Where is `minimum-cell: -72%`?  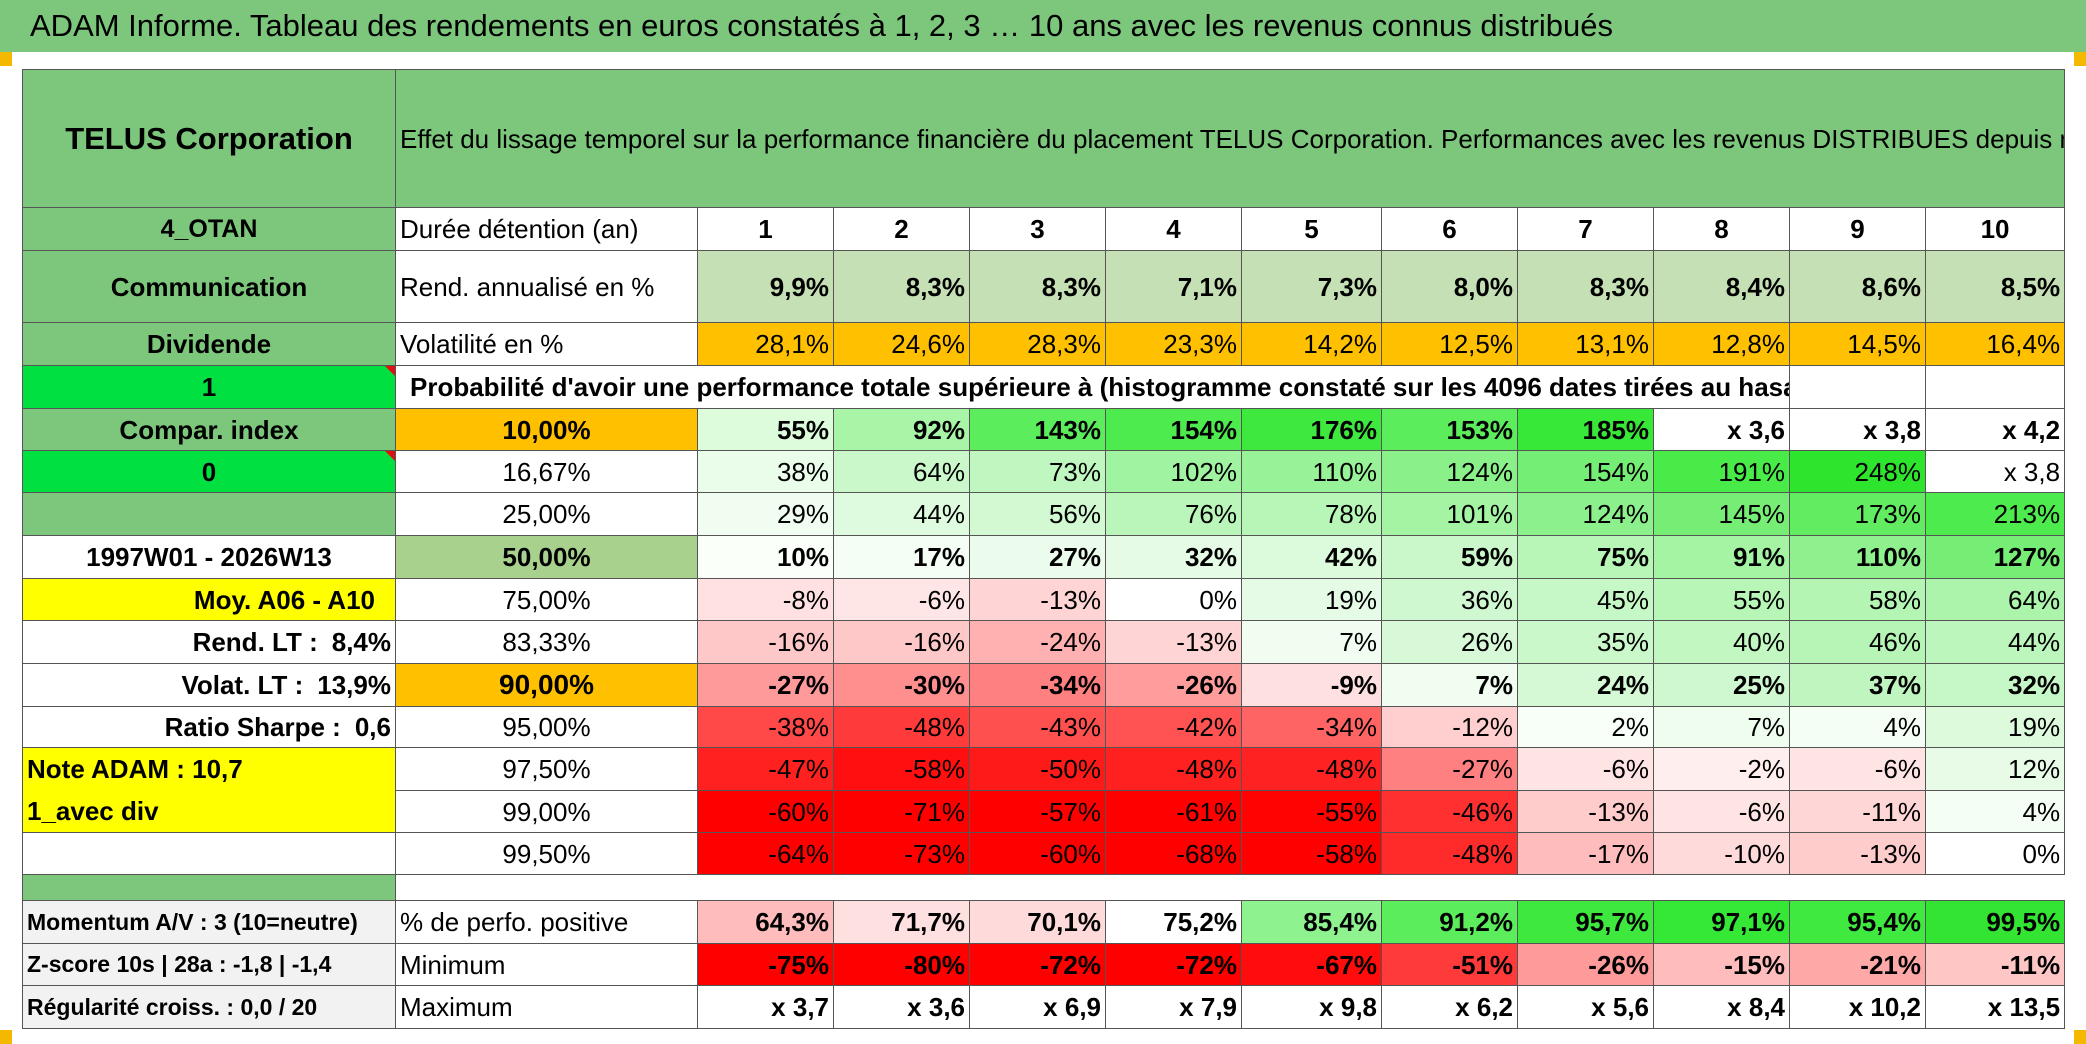
minimum-cell: -72% is located at coordinates (1173, 964).